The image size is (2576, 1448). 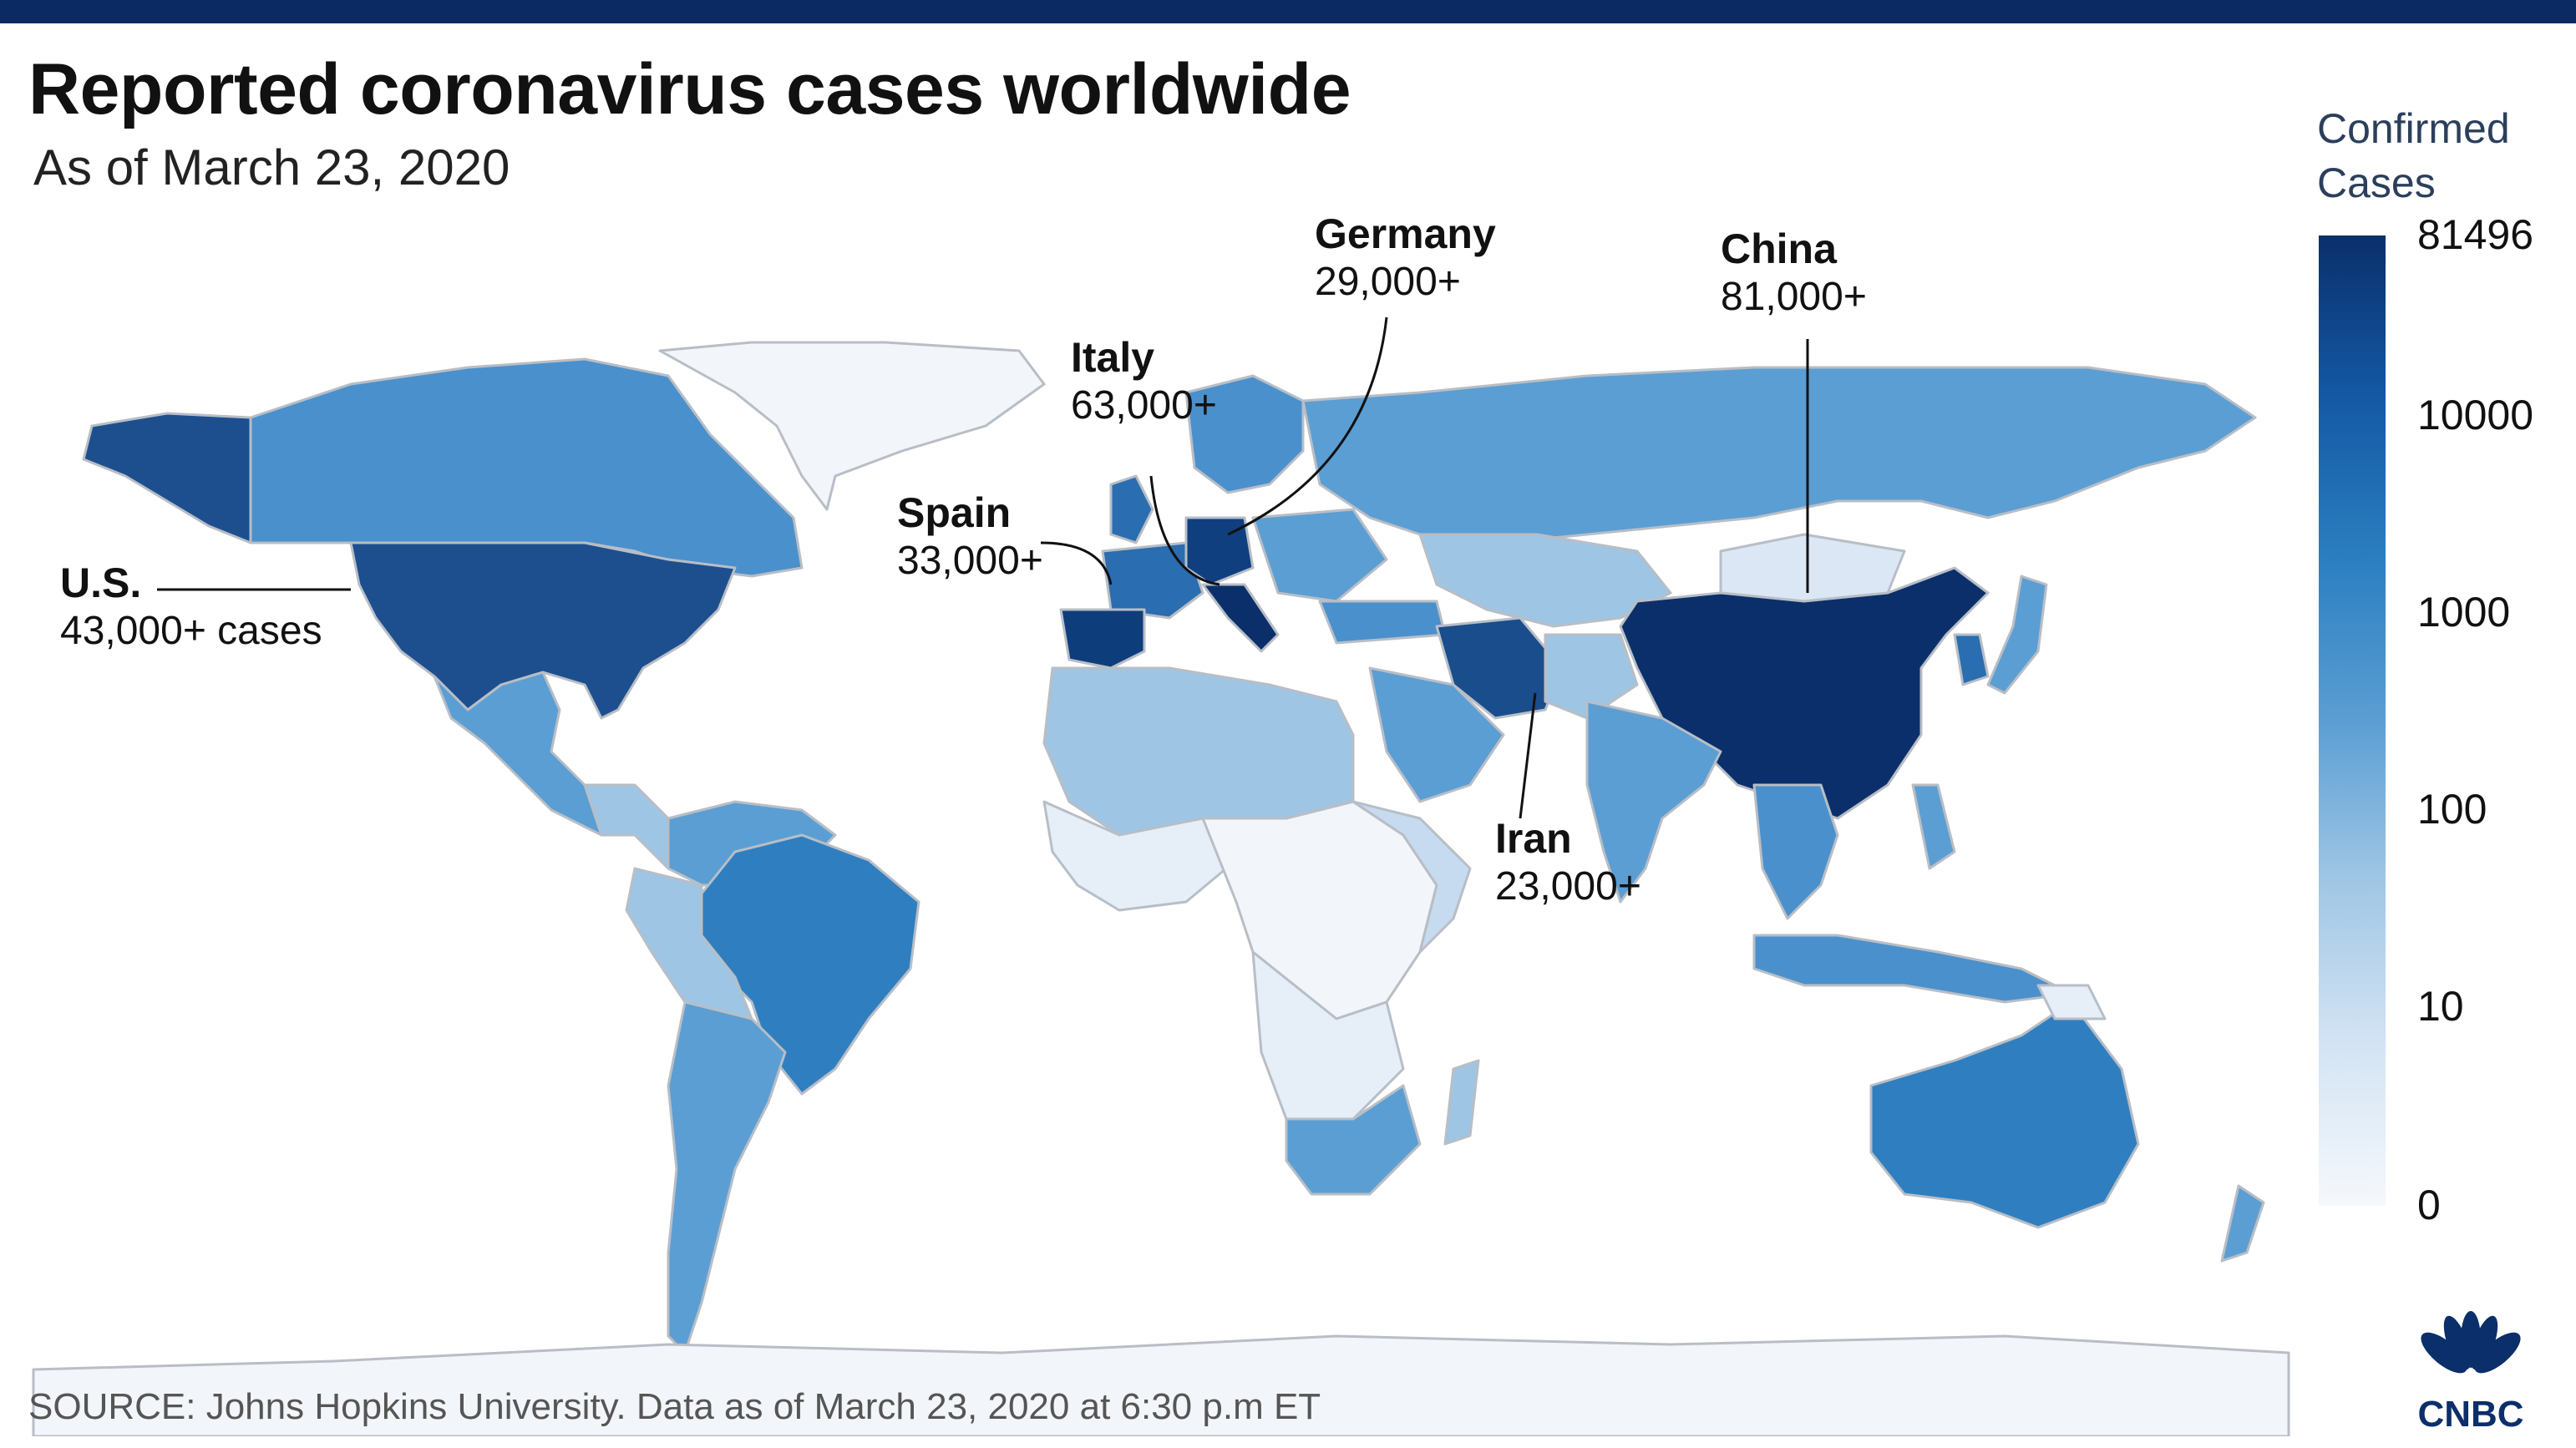 I want to click on region-philippines, so click(x=1934, y=826).